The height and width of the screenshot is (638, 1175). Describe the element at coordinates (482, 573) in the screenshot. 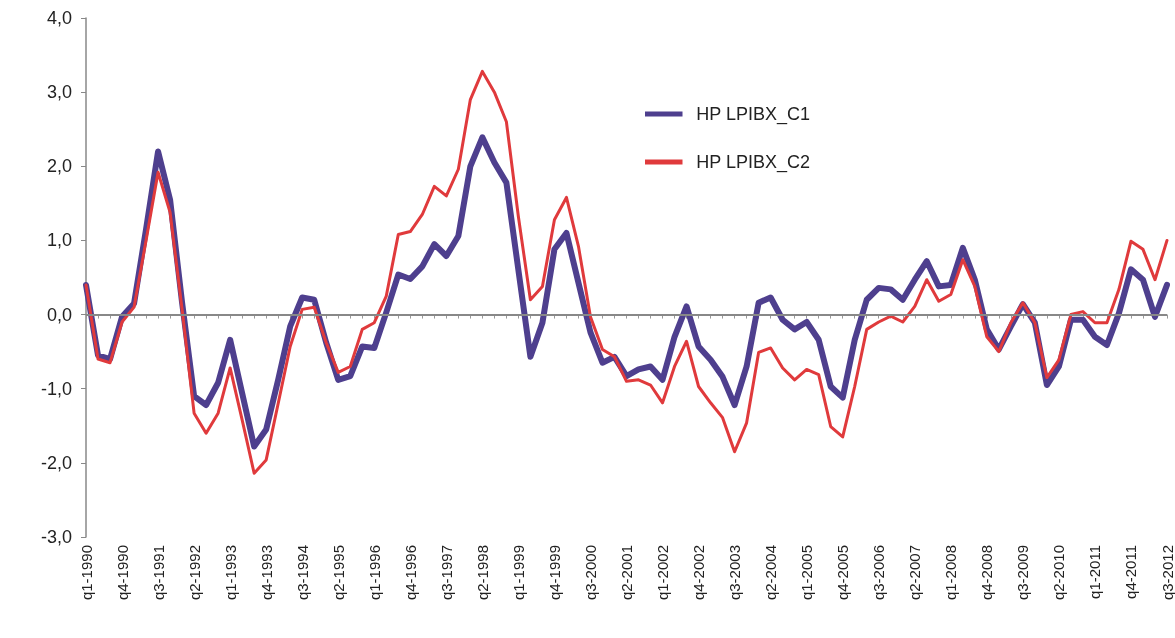

I see `x-tick-label: q2-1998` at that location.